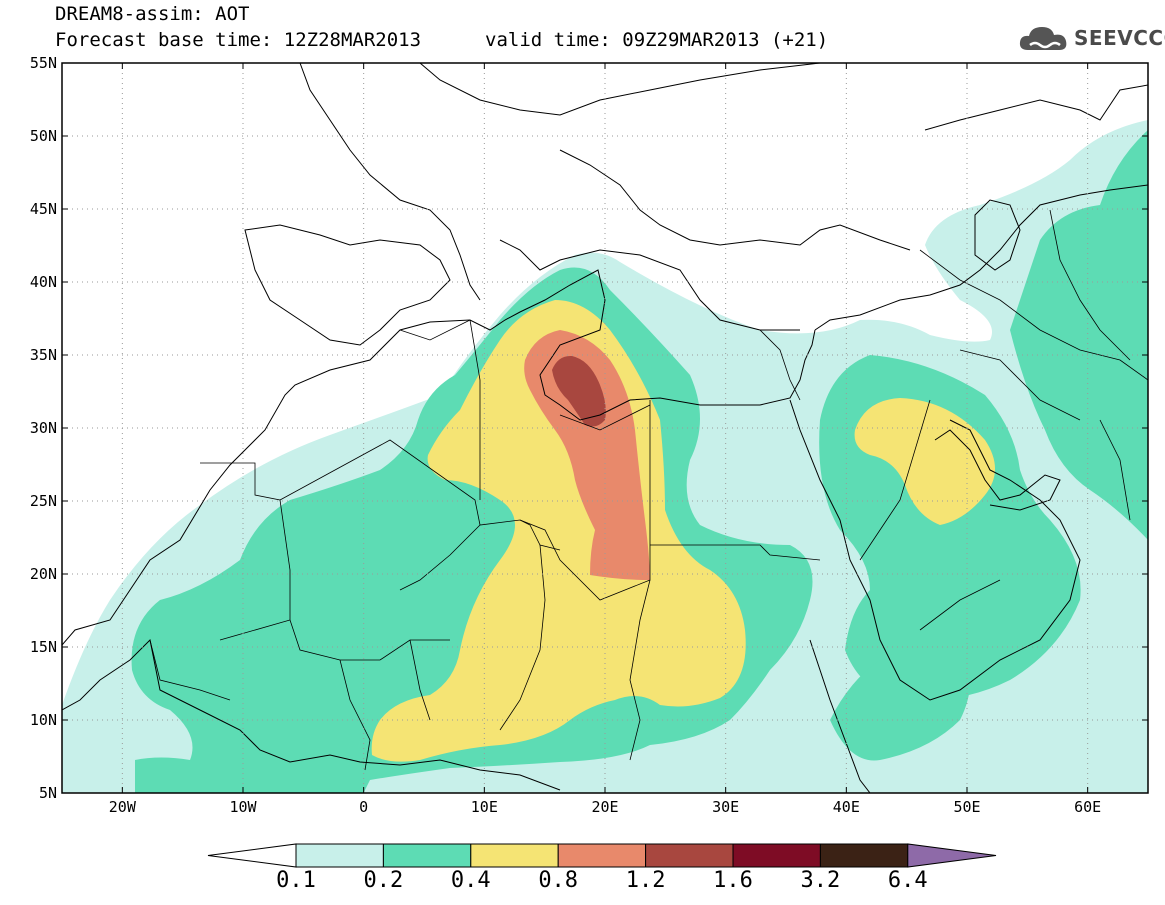 This screenshot has width=1165, height=905. I want to click on lat-tick-label: 15N, so click(43, 647).